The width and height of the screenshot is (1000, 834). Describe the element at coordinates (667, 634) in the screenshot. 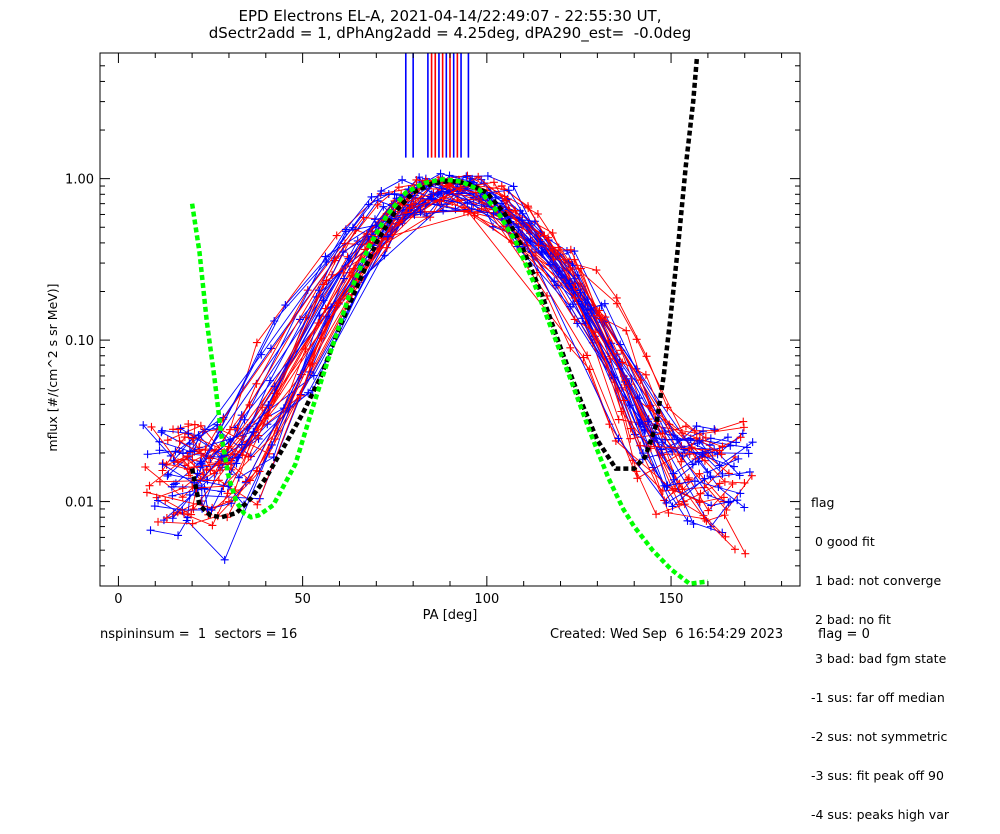

I see `footer-created: Created: Wed Sep 6 16:54:29 2023` at that location.